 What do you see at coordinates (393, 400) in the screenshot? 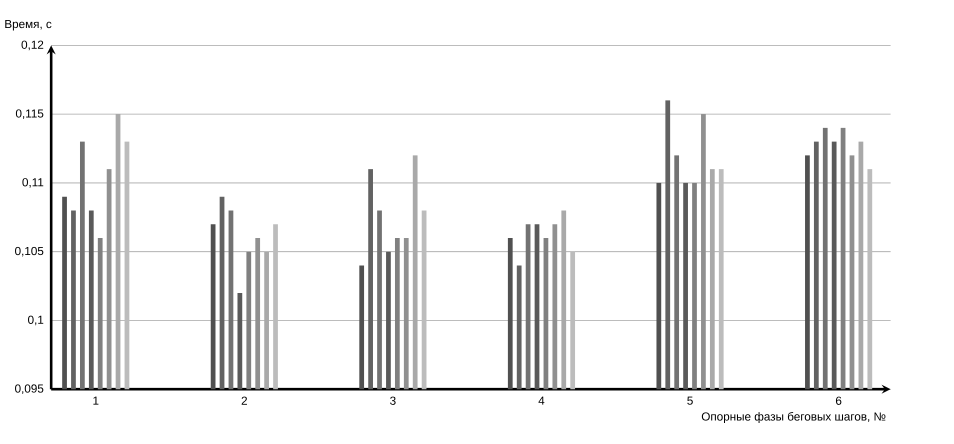
I see `x-tick-label: 3` at bounding box center [393, 400].